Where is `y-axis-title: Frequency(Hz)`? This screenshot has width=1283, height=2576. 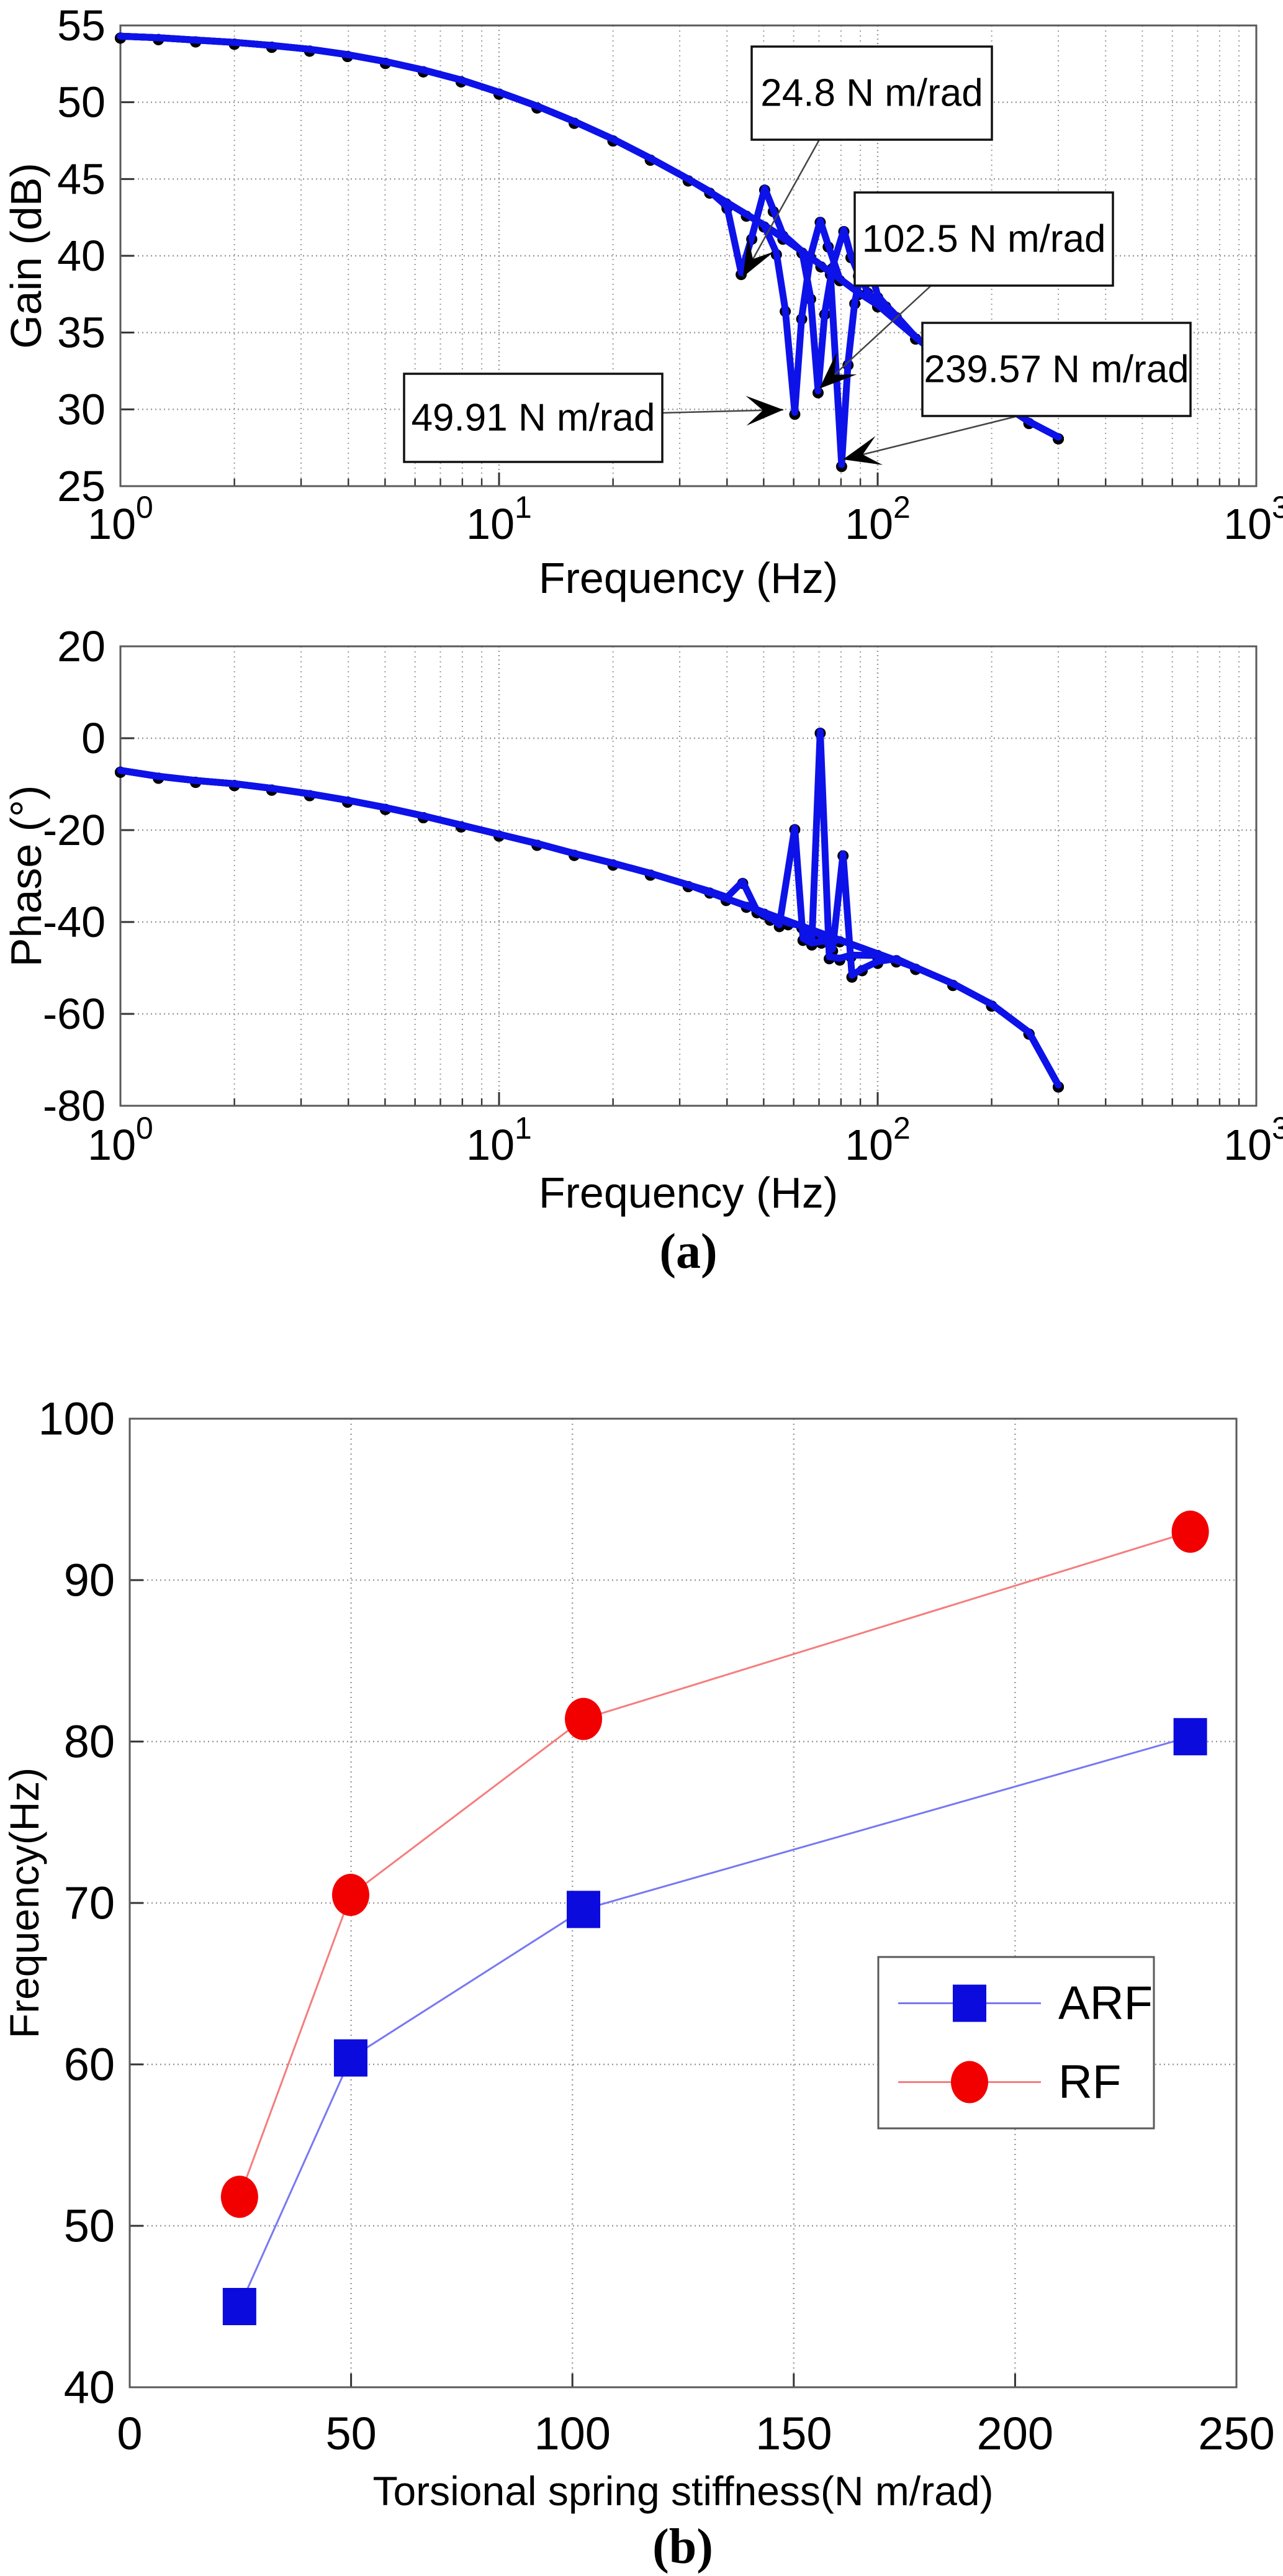
y-axis-title: Frequency(Hz) is located at coordinates (24, 1903).